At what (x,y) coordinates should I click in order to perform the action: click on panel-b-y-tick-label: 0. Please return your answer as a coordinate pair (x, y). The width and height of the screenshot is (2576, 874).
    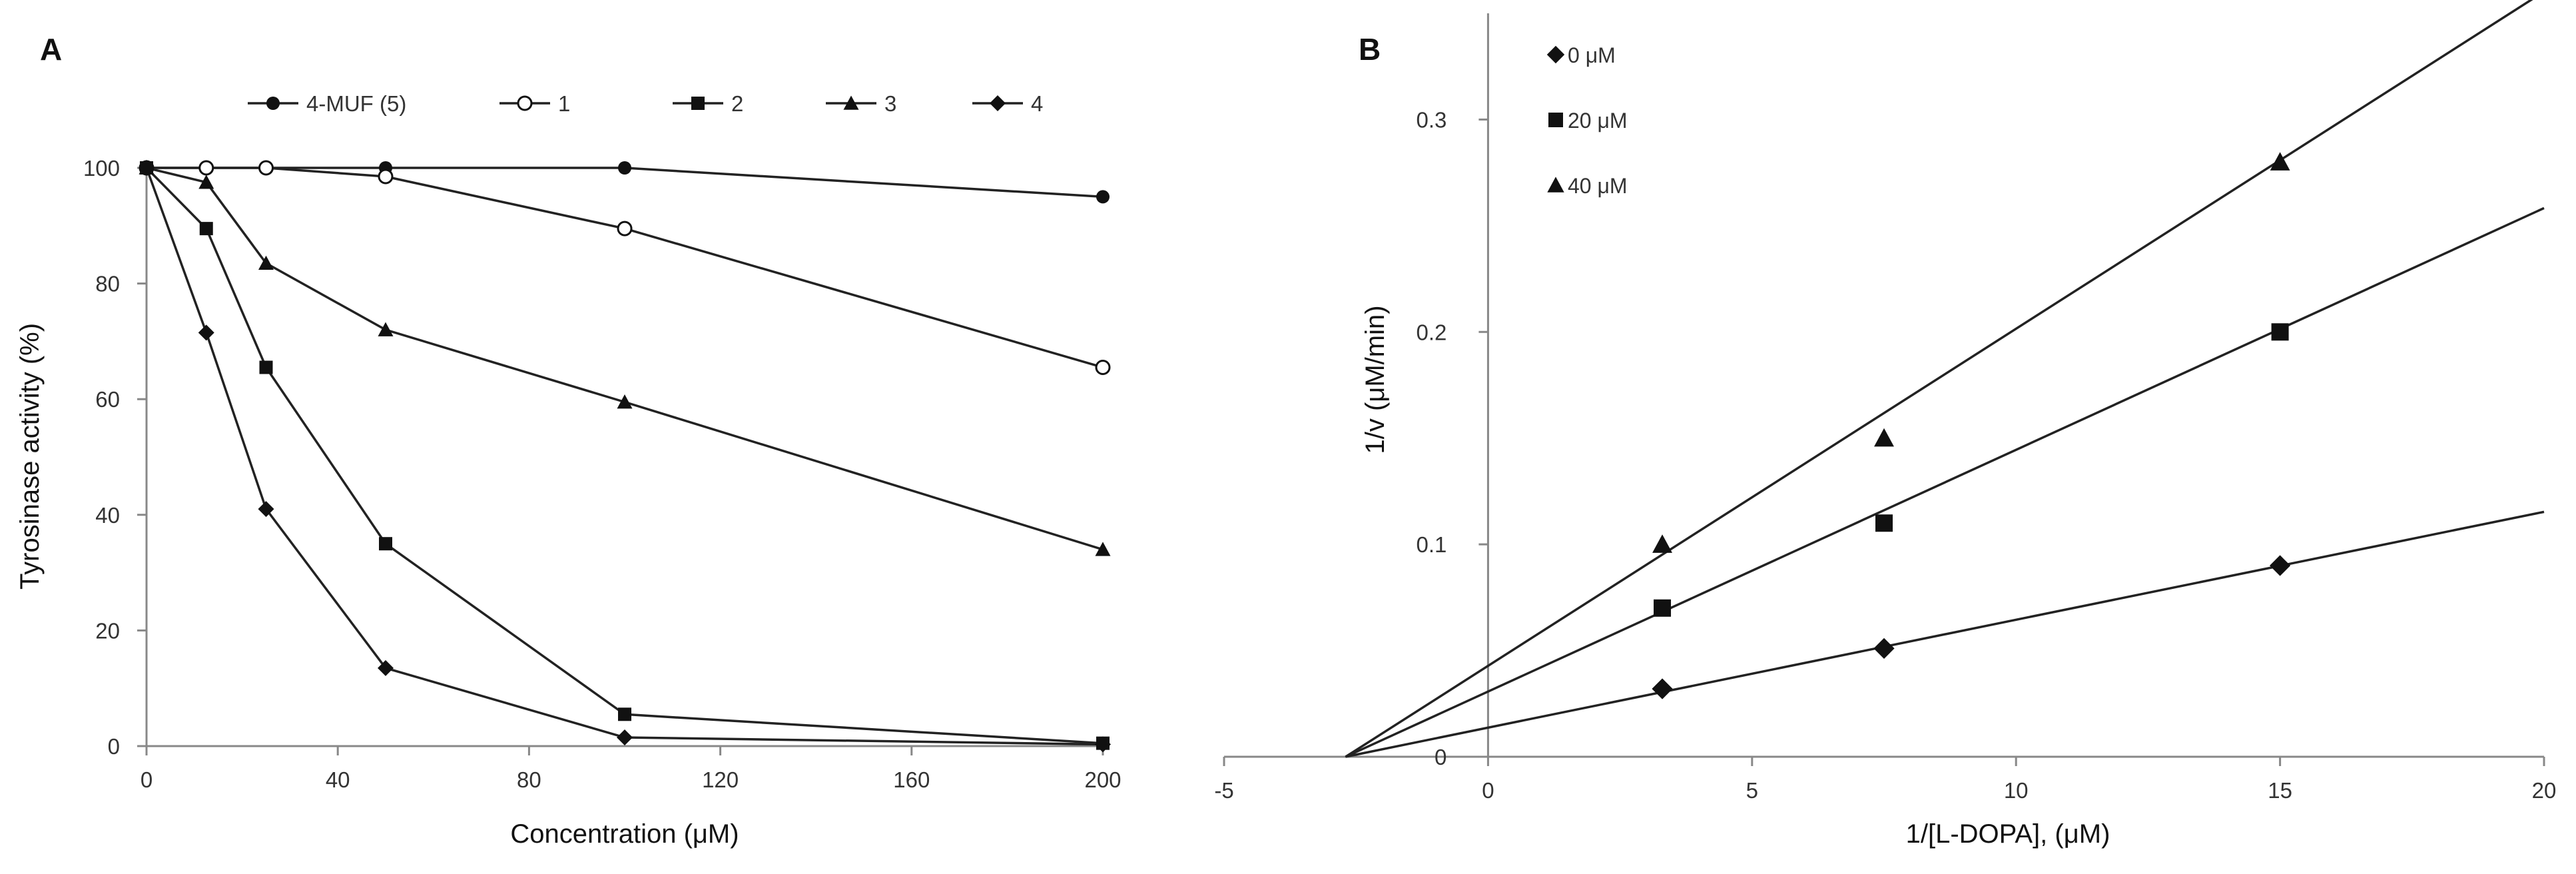
    Looking at the image, I should click on (1441, 757).